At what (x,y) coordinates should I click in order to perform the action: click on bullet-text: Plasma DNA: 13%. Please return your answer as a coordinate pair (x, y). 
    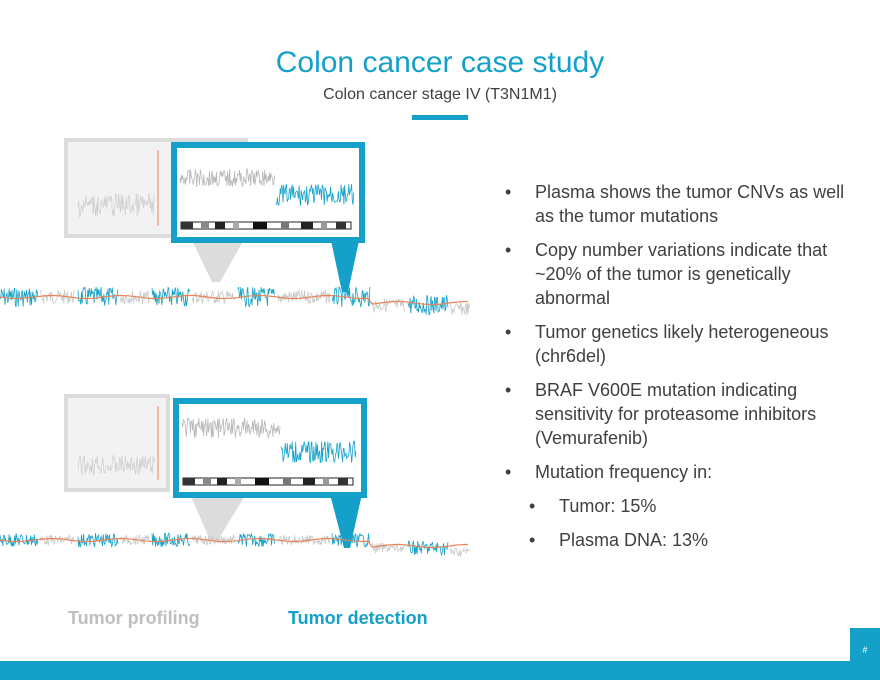
    Looking at the image, I should click on (634, 540).